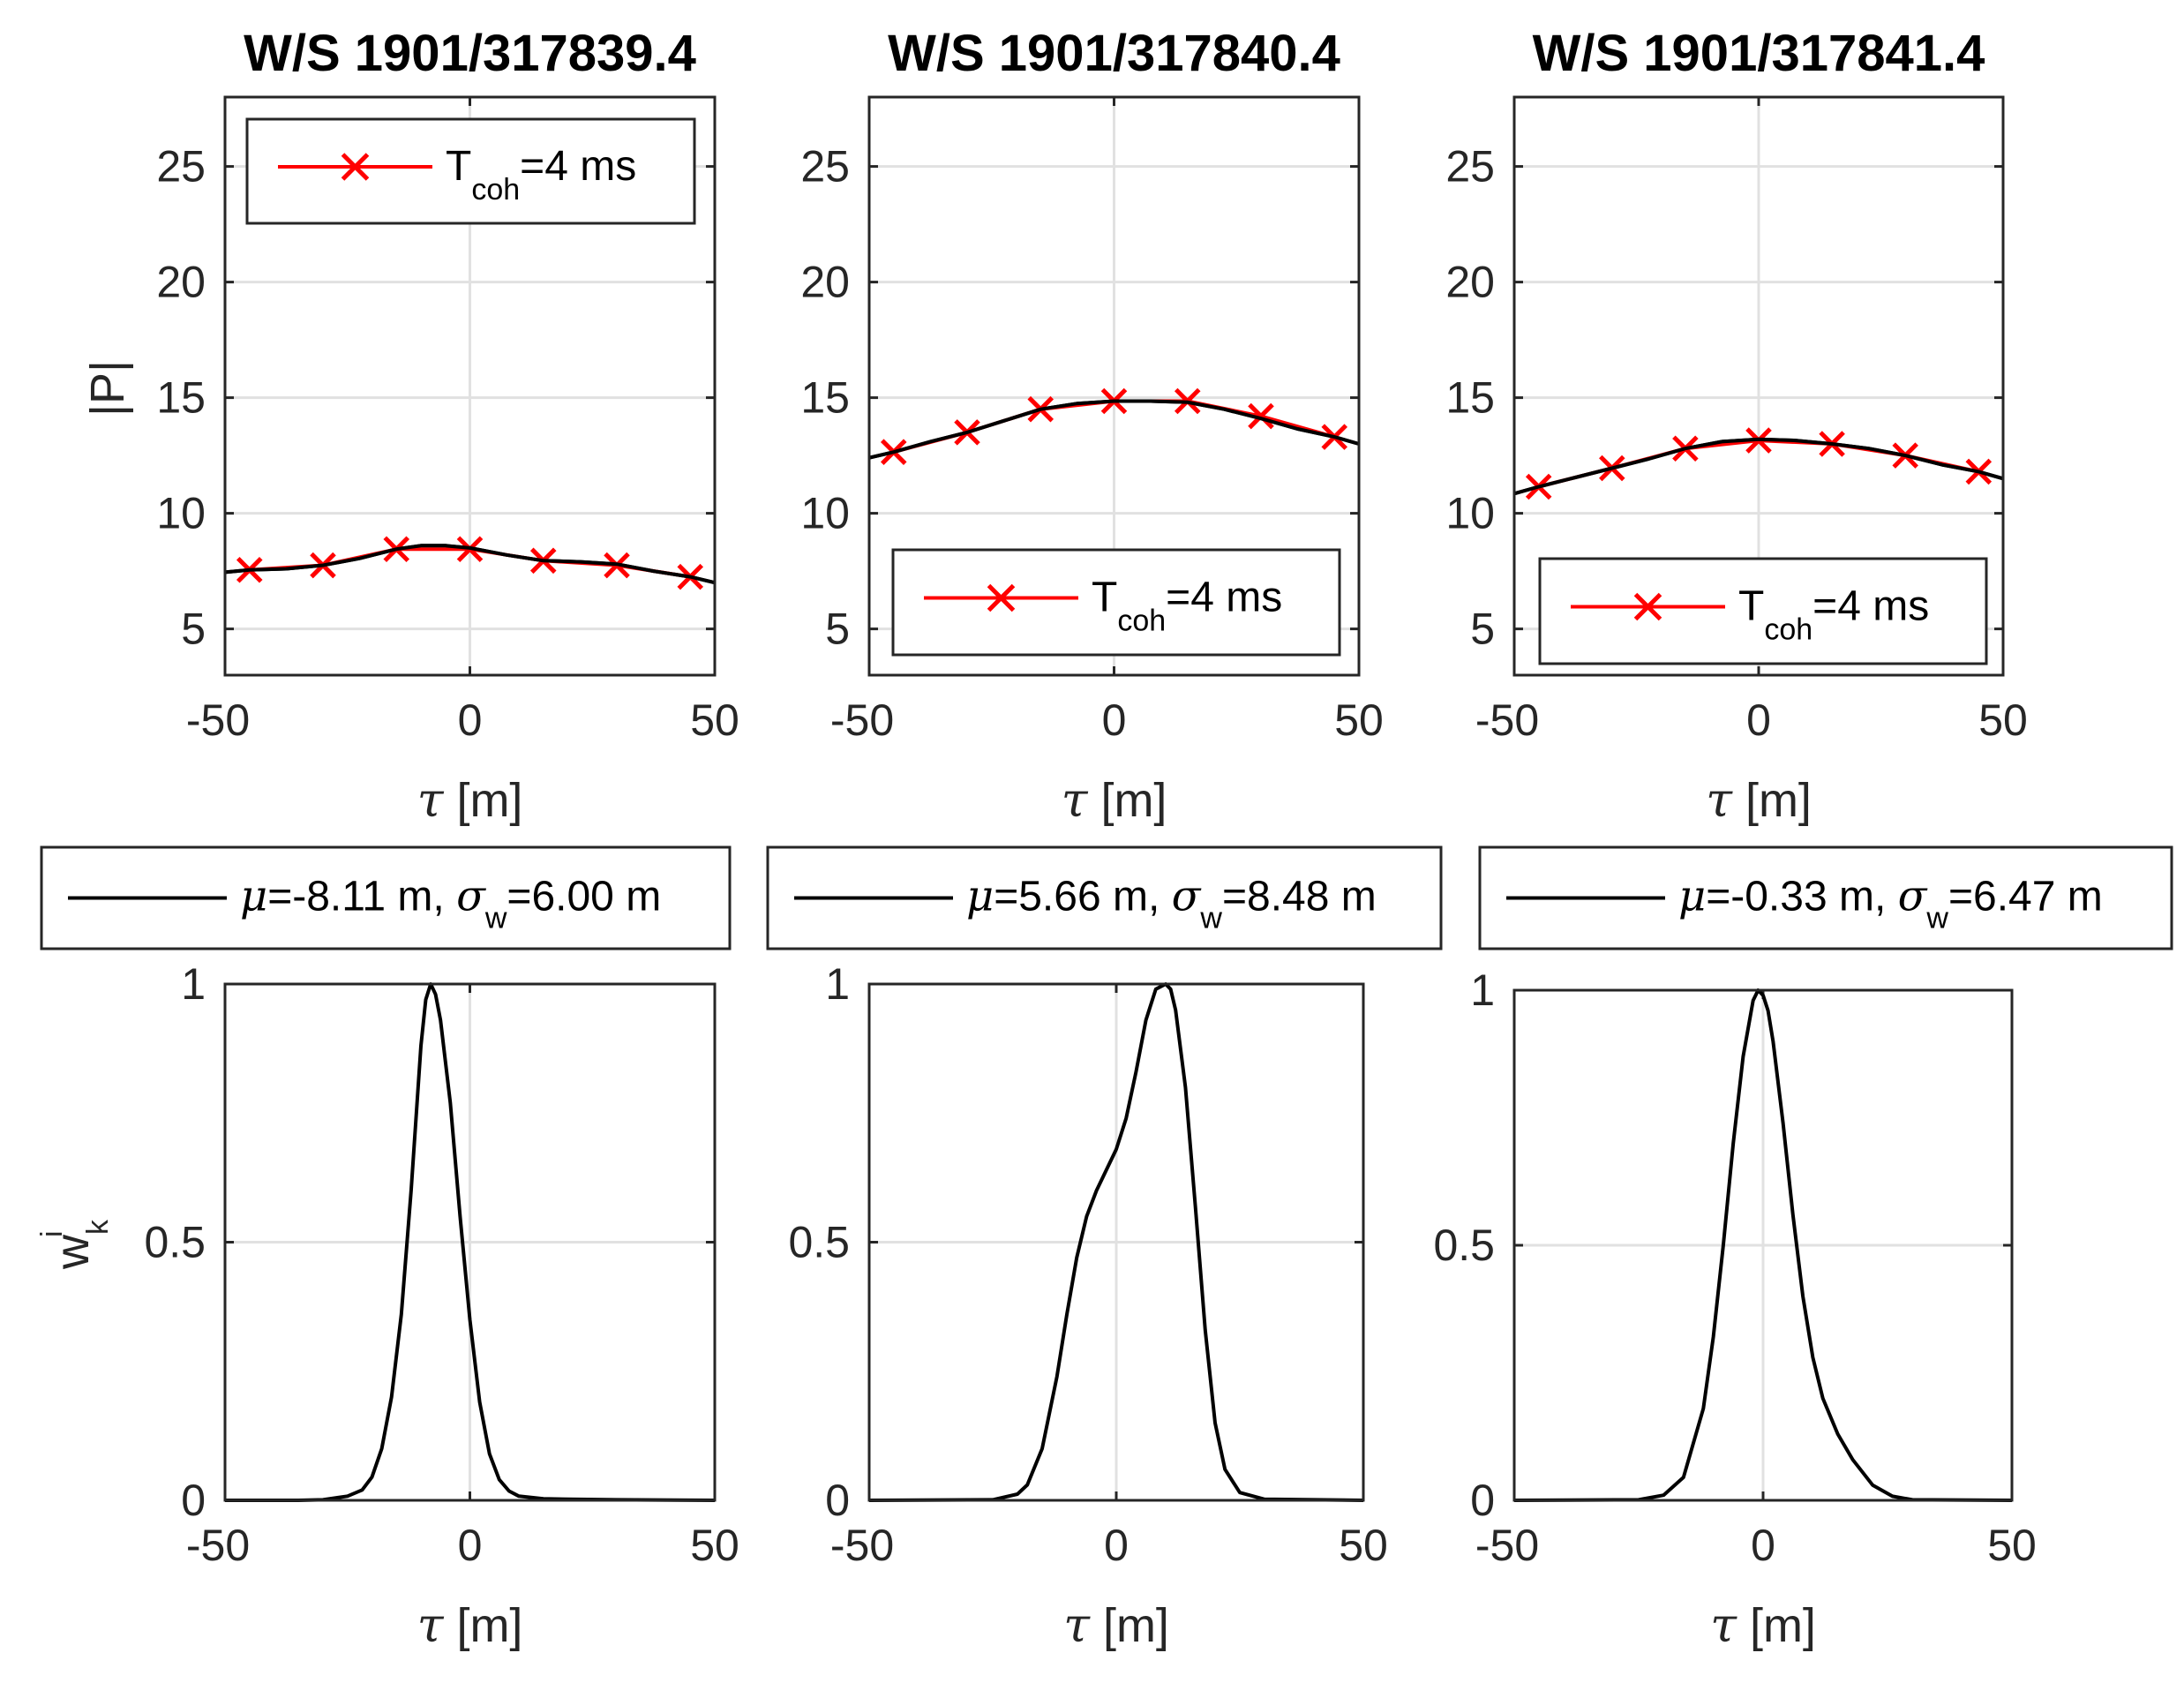  I want to click on chart-title: W/S 1901/317841.4, so click(1759, 53).